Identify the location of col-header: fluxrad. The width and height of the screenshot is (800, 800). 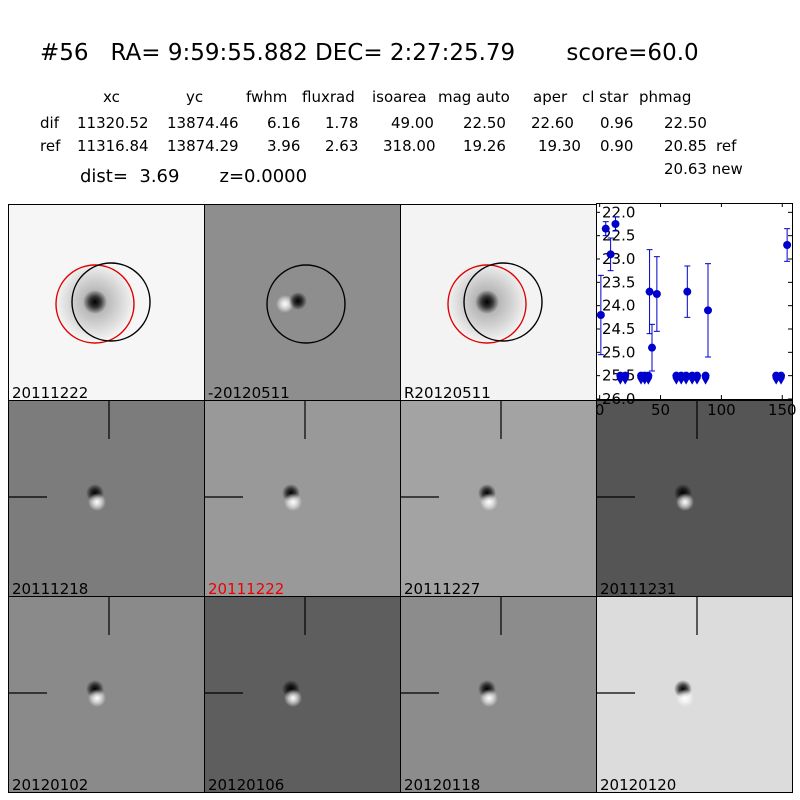
(328, 97).